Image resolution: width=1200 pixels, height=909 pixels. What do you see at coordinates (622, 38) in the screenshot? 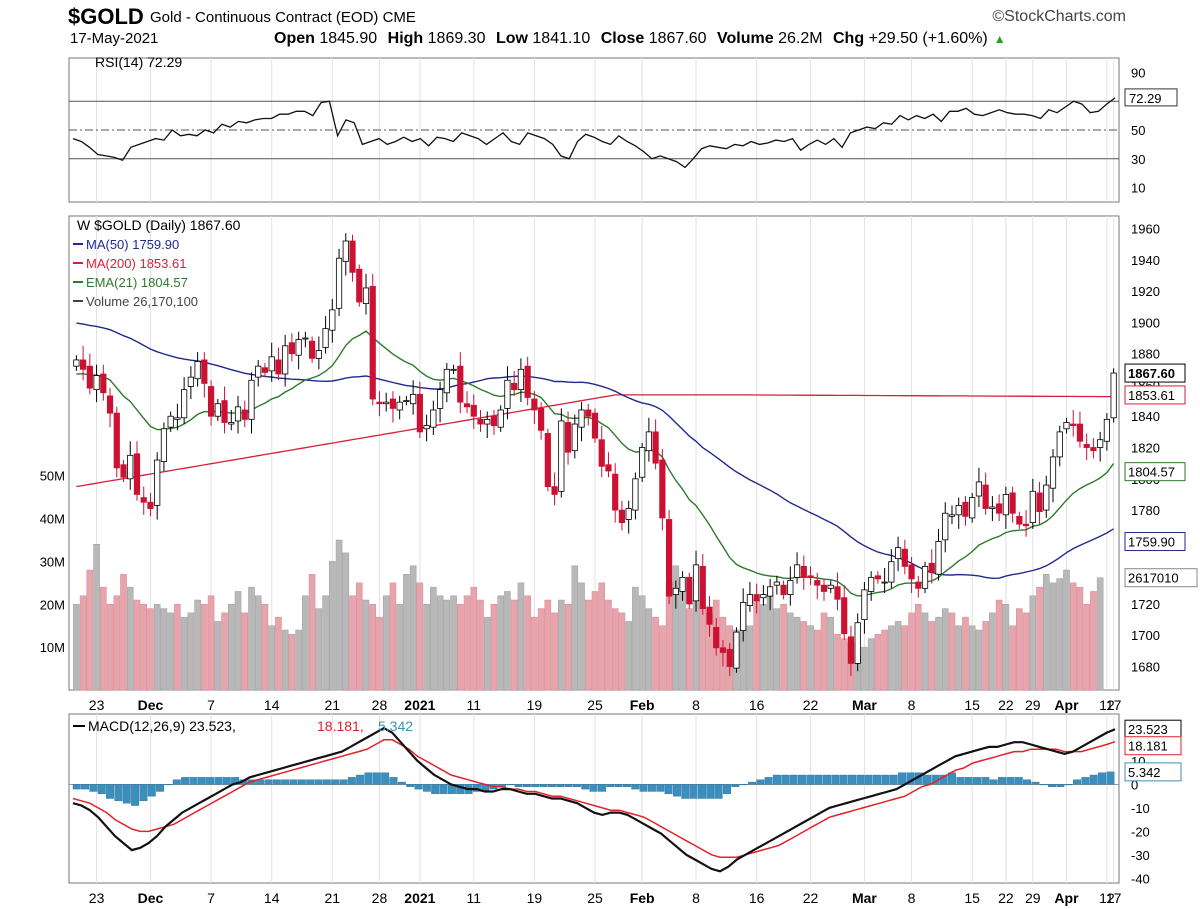
I see `close-label: Close` at bounding box center [622, 38].